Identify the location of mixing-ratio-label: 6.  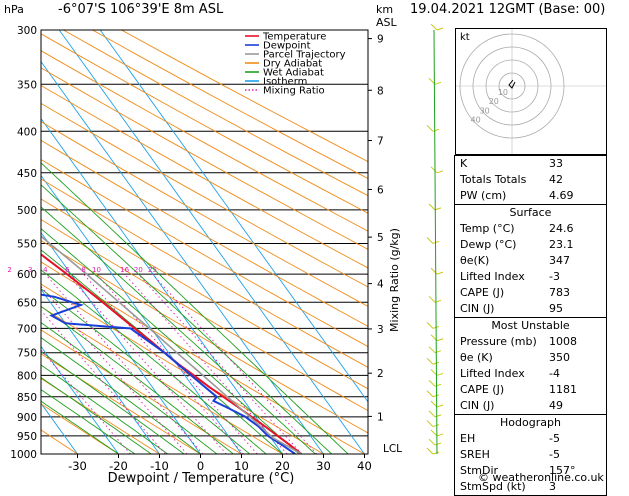
(67, 270).